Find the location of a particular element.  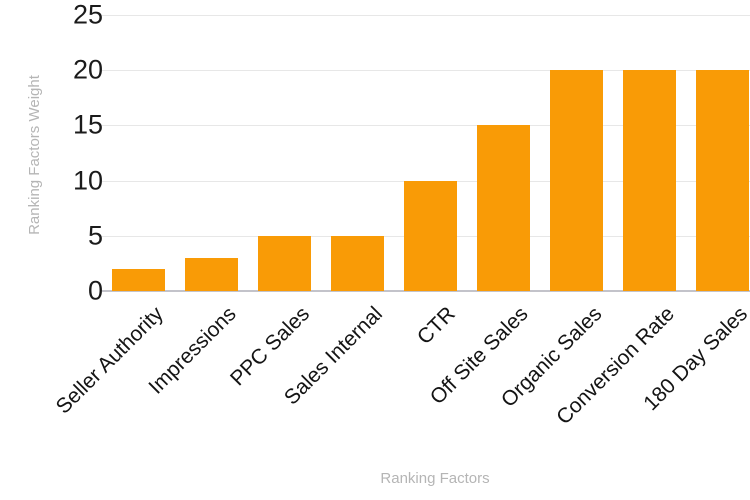

y-tick-label: 25 is located at coordinates (87, 15).